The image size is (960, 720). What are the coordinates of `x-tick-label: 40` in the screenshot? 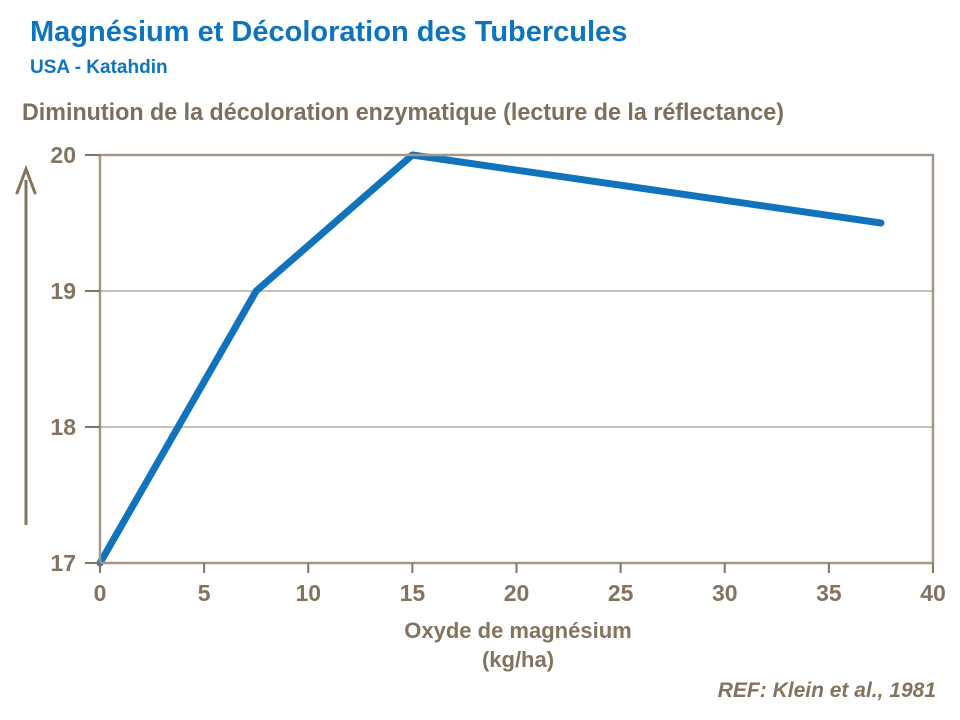 It's located at (933, 593).